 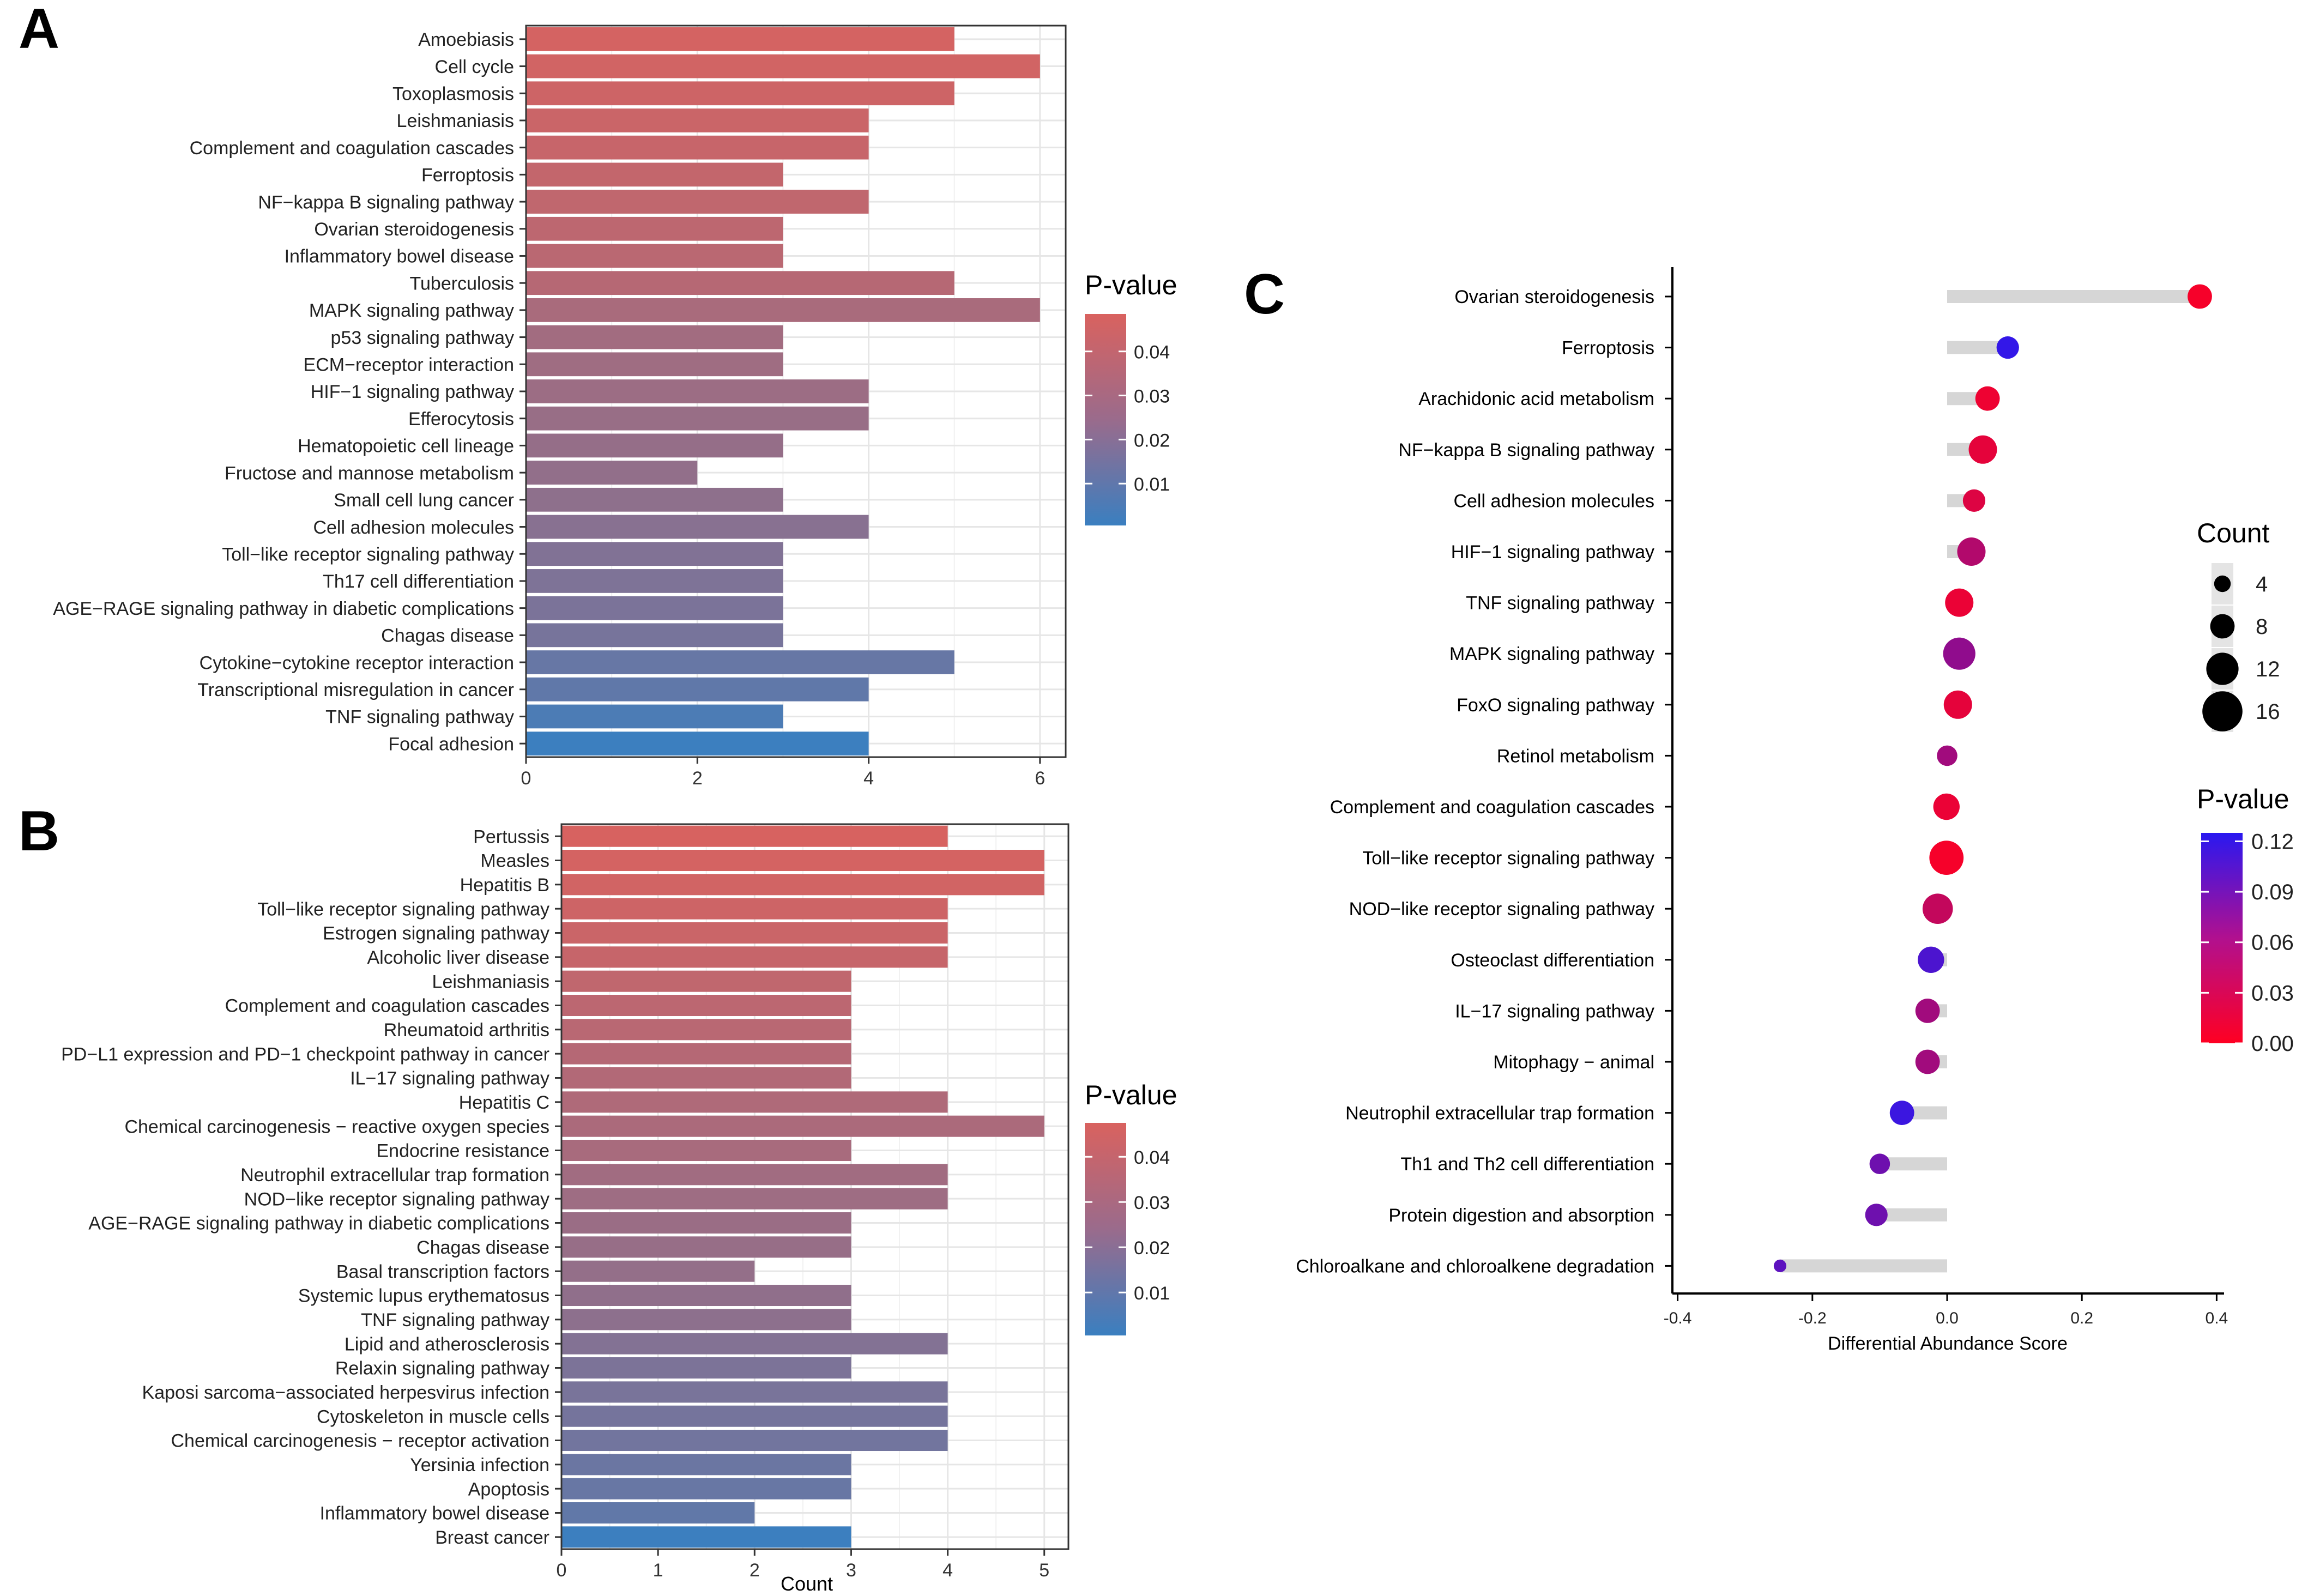 I want to click on c-category-label: Cell adhesion molecules, so click(x=1554, y=501).